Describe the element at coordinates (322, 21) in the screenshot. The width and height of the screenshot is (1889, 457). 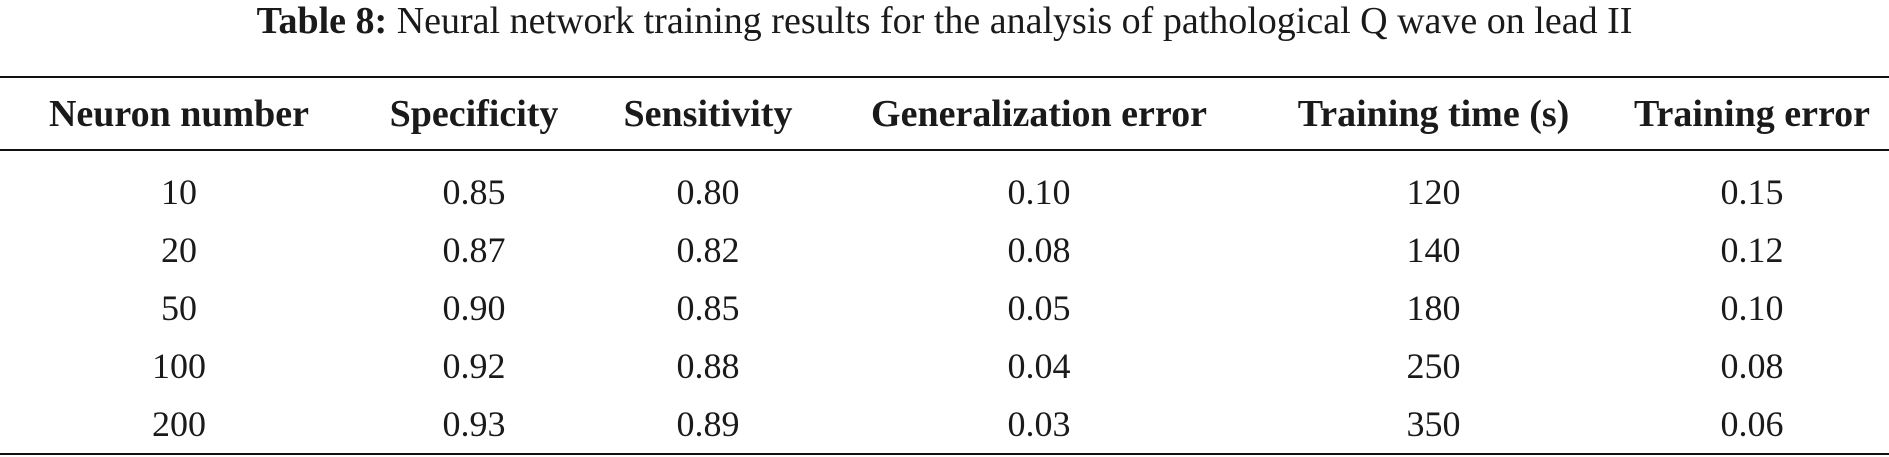
I see `table-caption-label: Table 8:` at that location.